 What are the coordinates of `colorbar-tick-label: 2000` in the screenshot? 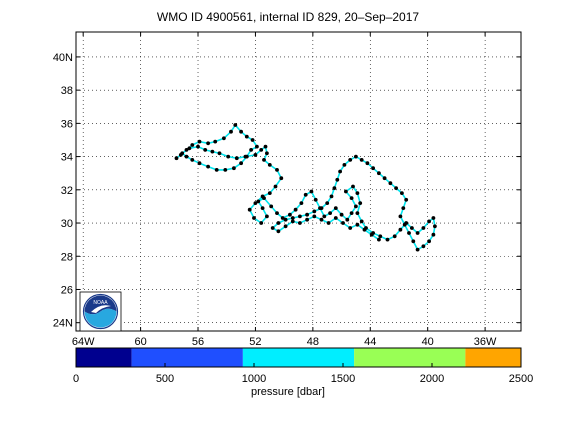 It's located at (432, 379).